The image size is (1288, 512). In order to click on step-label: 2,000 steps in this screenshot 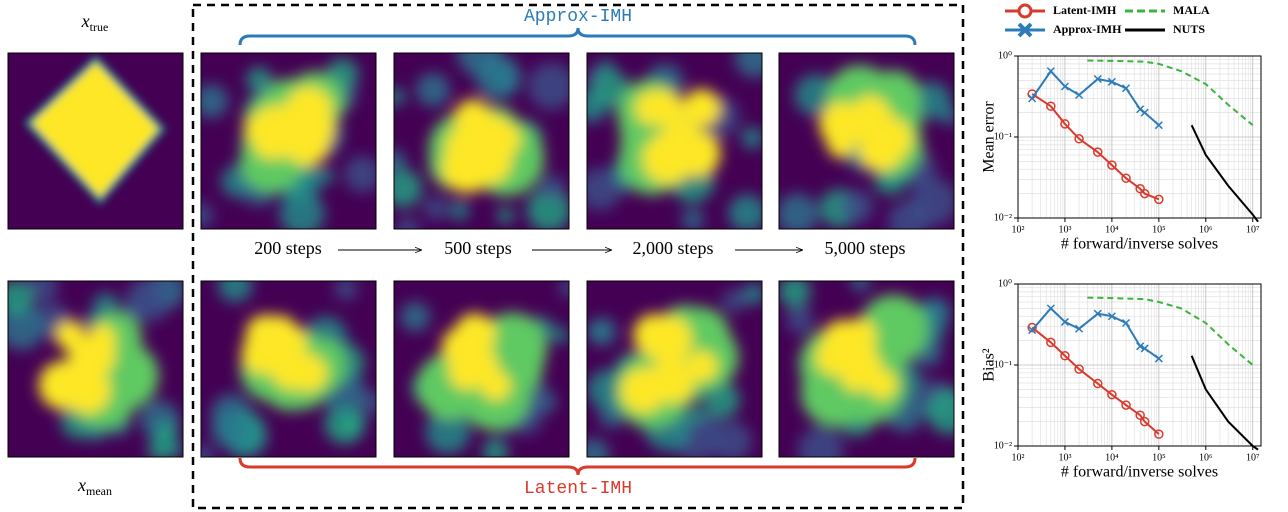, I will do `click(673, 248)`.